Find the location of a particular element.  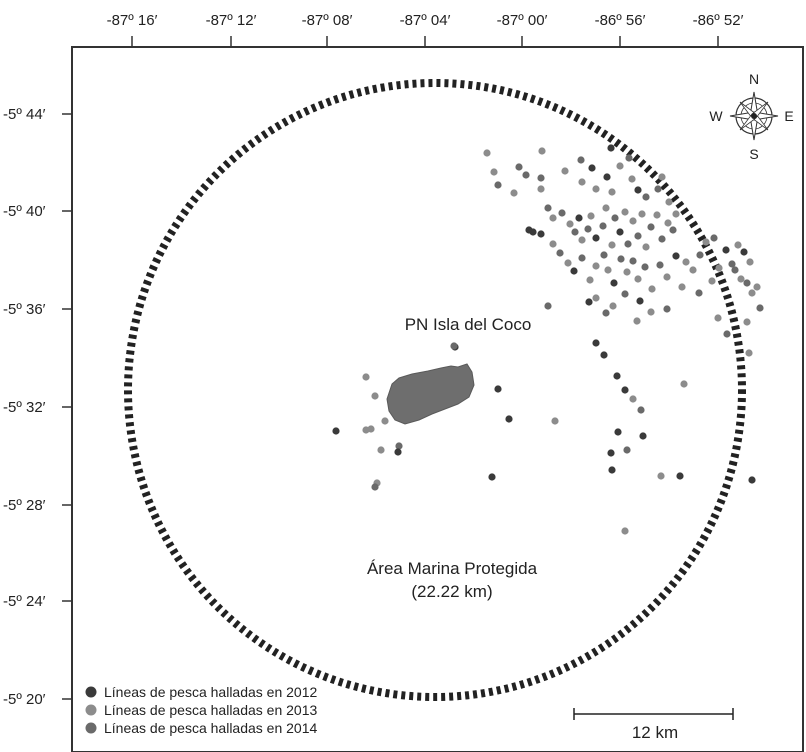

protected-area-size-label: (22.22 km) is located at coordinates (451, 591).